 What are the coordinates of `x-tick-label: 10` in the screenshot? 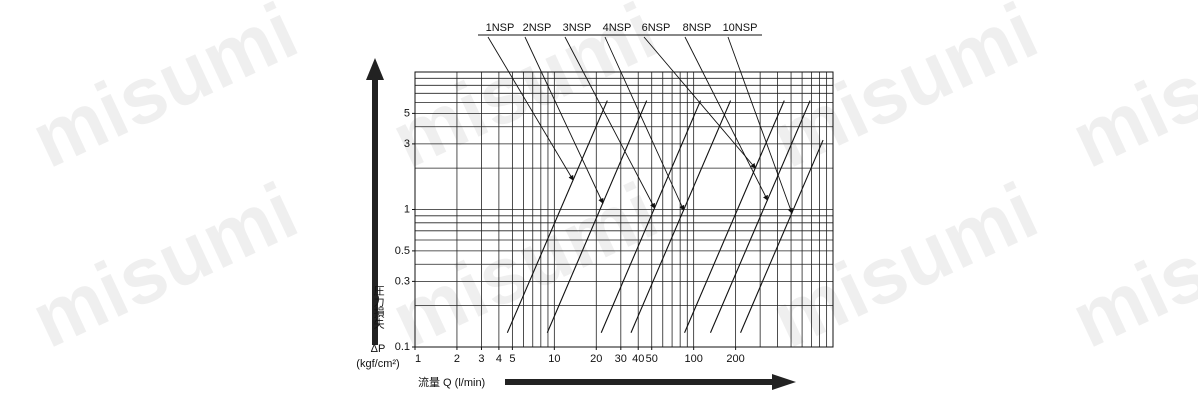 It's located at (554, 359).